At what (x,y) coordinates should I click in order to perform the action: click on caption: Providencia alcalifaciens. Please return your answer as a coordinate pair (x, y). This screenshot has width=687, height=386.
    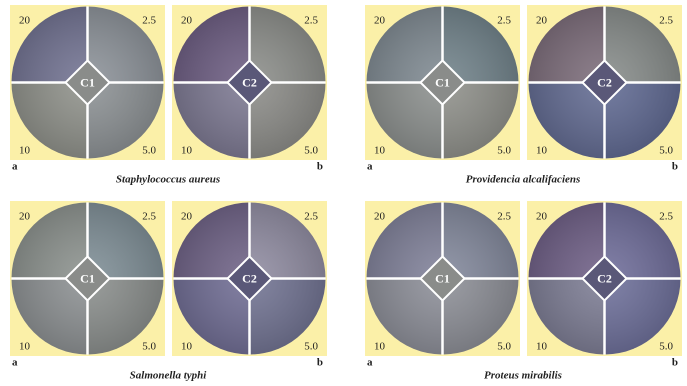
    Looking at the image, I should click on (523, 180).